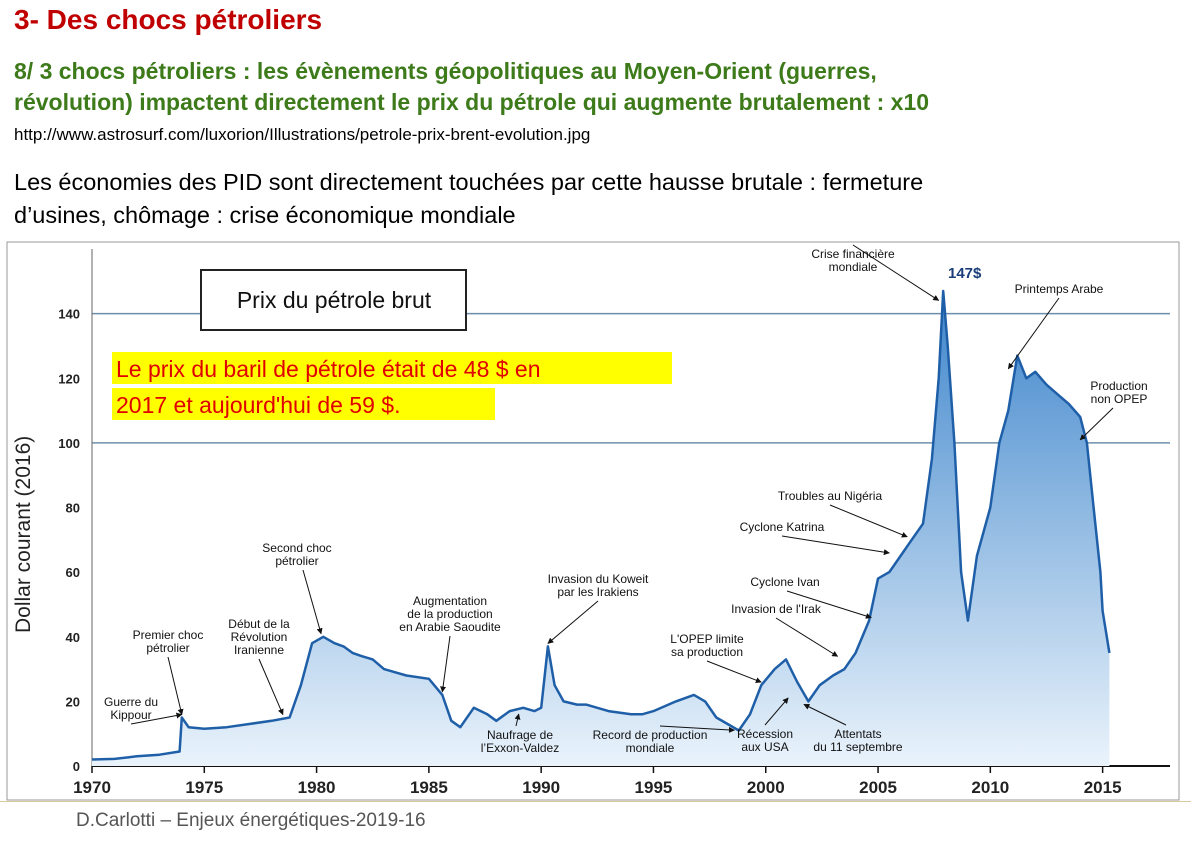 The image size is (1191, 842). What do you see at coordinates (857, 740) in the screenshot?
I see `annotation-10: Attentats du 11 septembre` at bounding box center [857, 740].